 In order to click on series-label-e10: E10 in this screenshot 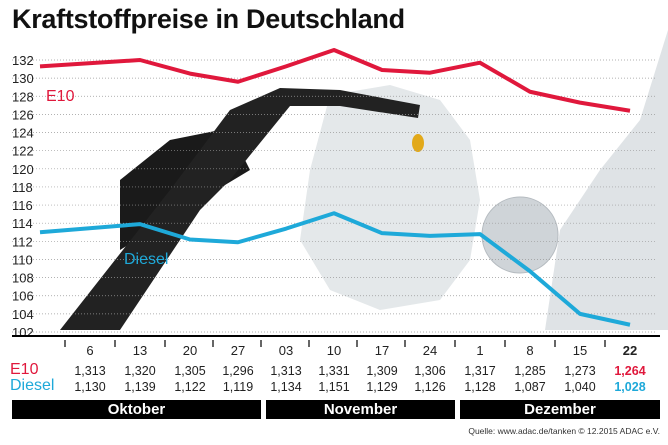, I will do `click(60, 96)`.